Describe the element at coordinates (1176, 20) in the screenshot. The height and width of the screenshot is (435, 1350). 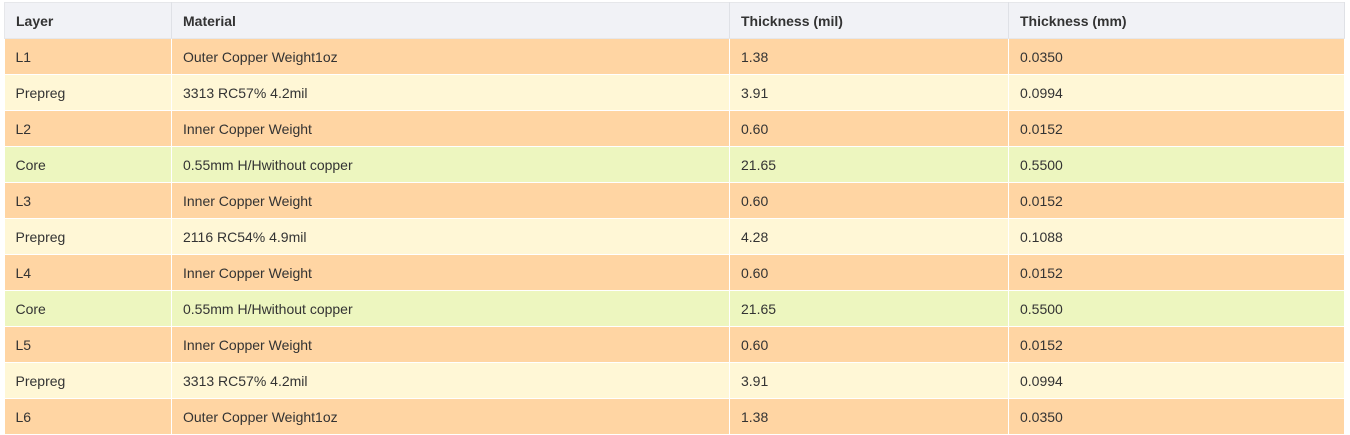
I see `column-header-thickness-mm: Thickness (mm)` at that location.